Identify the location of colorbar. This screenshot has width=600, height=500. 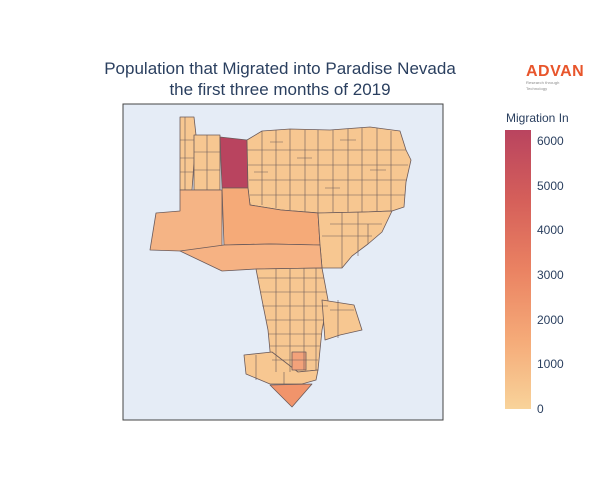
(518, 269).